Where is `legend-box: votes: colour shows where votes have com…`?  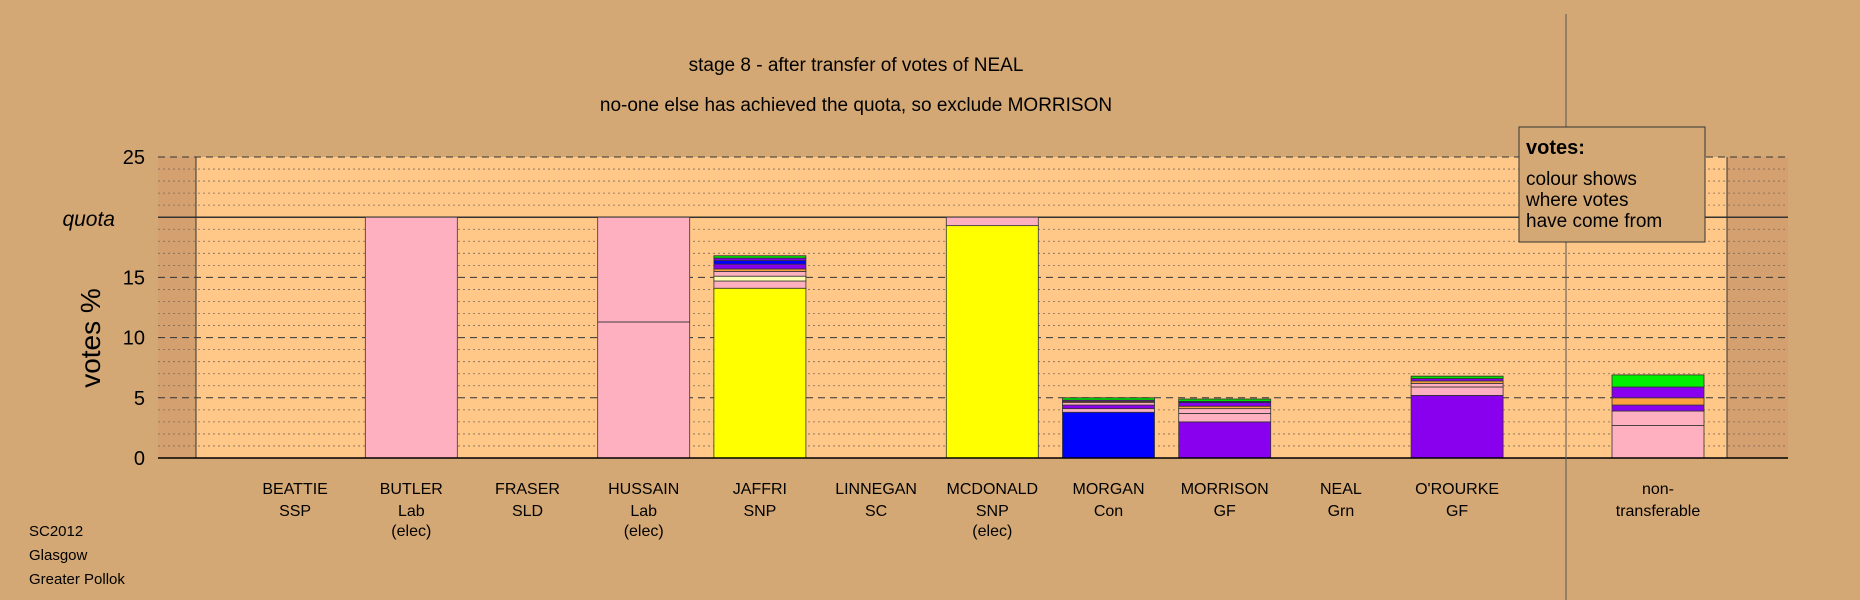
legend-box: votes: colour shows where votes have com… is located at coordinates (1612, 184).